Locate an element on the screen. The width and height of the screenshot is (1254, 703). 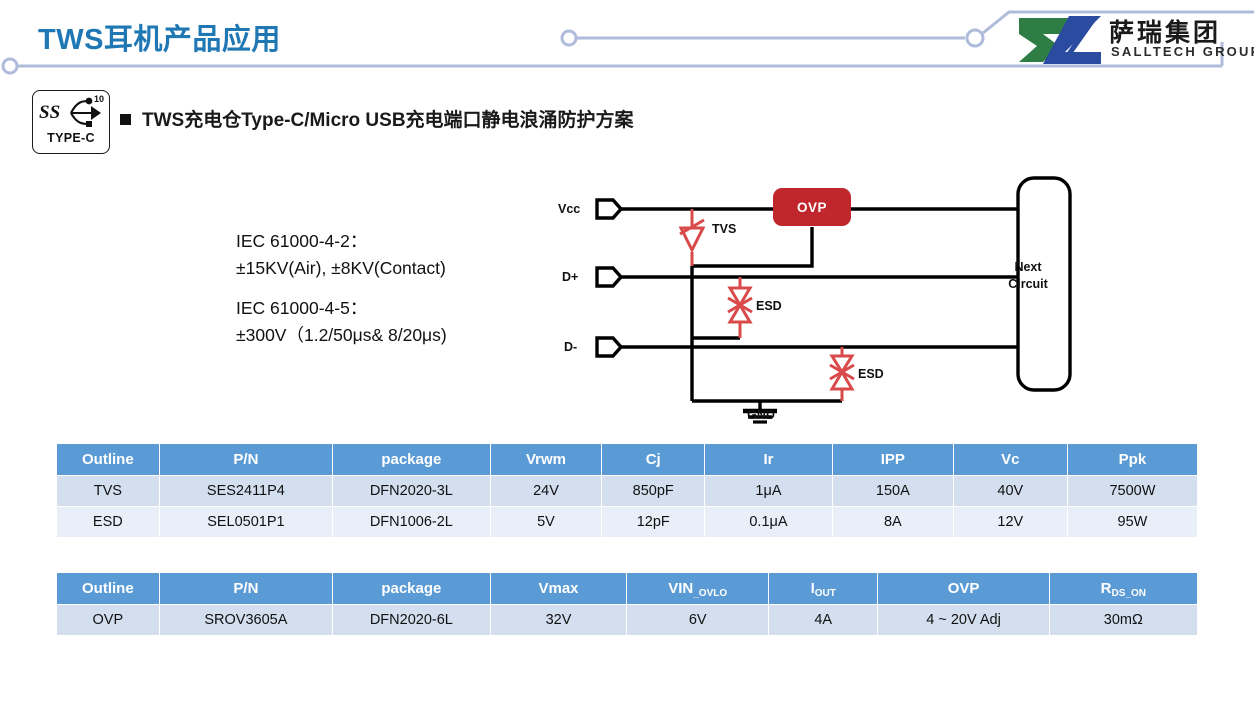
cell-ipp: 8A is located at coordinates (892, 522).